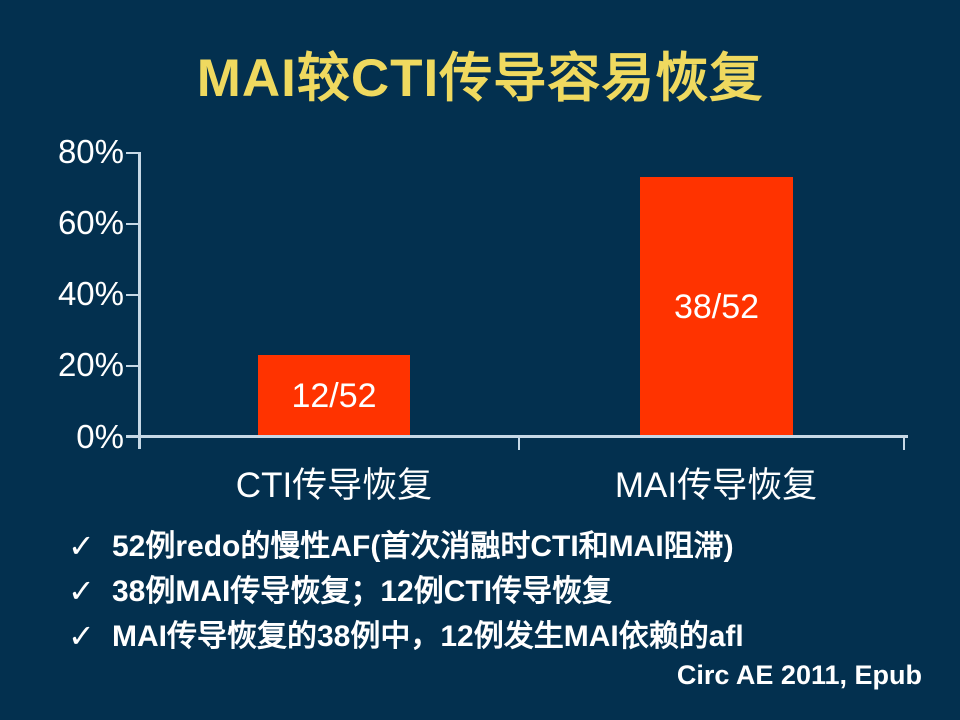 Image resolution: width=960 pixels, height=720 pixels. What do you see at coordinates (139, 300) in the screenshot?
I see `y-axis-line` at bounding box center [139, 300].